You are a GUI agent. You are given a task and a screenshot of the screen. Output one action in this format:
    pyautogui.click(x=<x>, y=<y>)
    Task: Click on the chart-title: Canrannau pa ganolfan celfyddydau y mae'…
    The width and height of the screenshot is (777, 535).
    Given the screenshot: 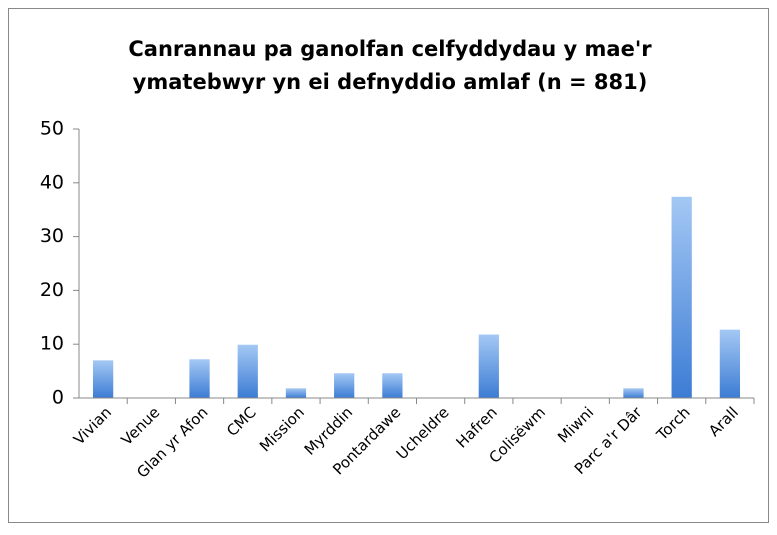 What is the action you would take?
    pyautogui.click(x=390, y=49)
    